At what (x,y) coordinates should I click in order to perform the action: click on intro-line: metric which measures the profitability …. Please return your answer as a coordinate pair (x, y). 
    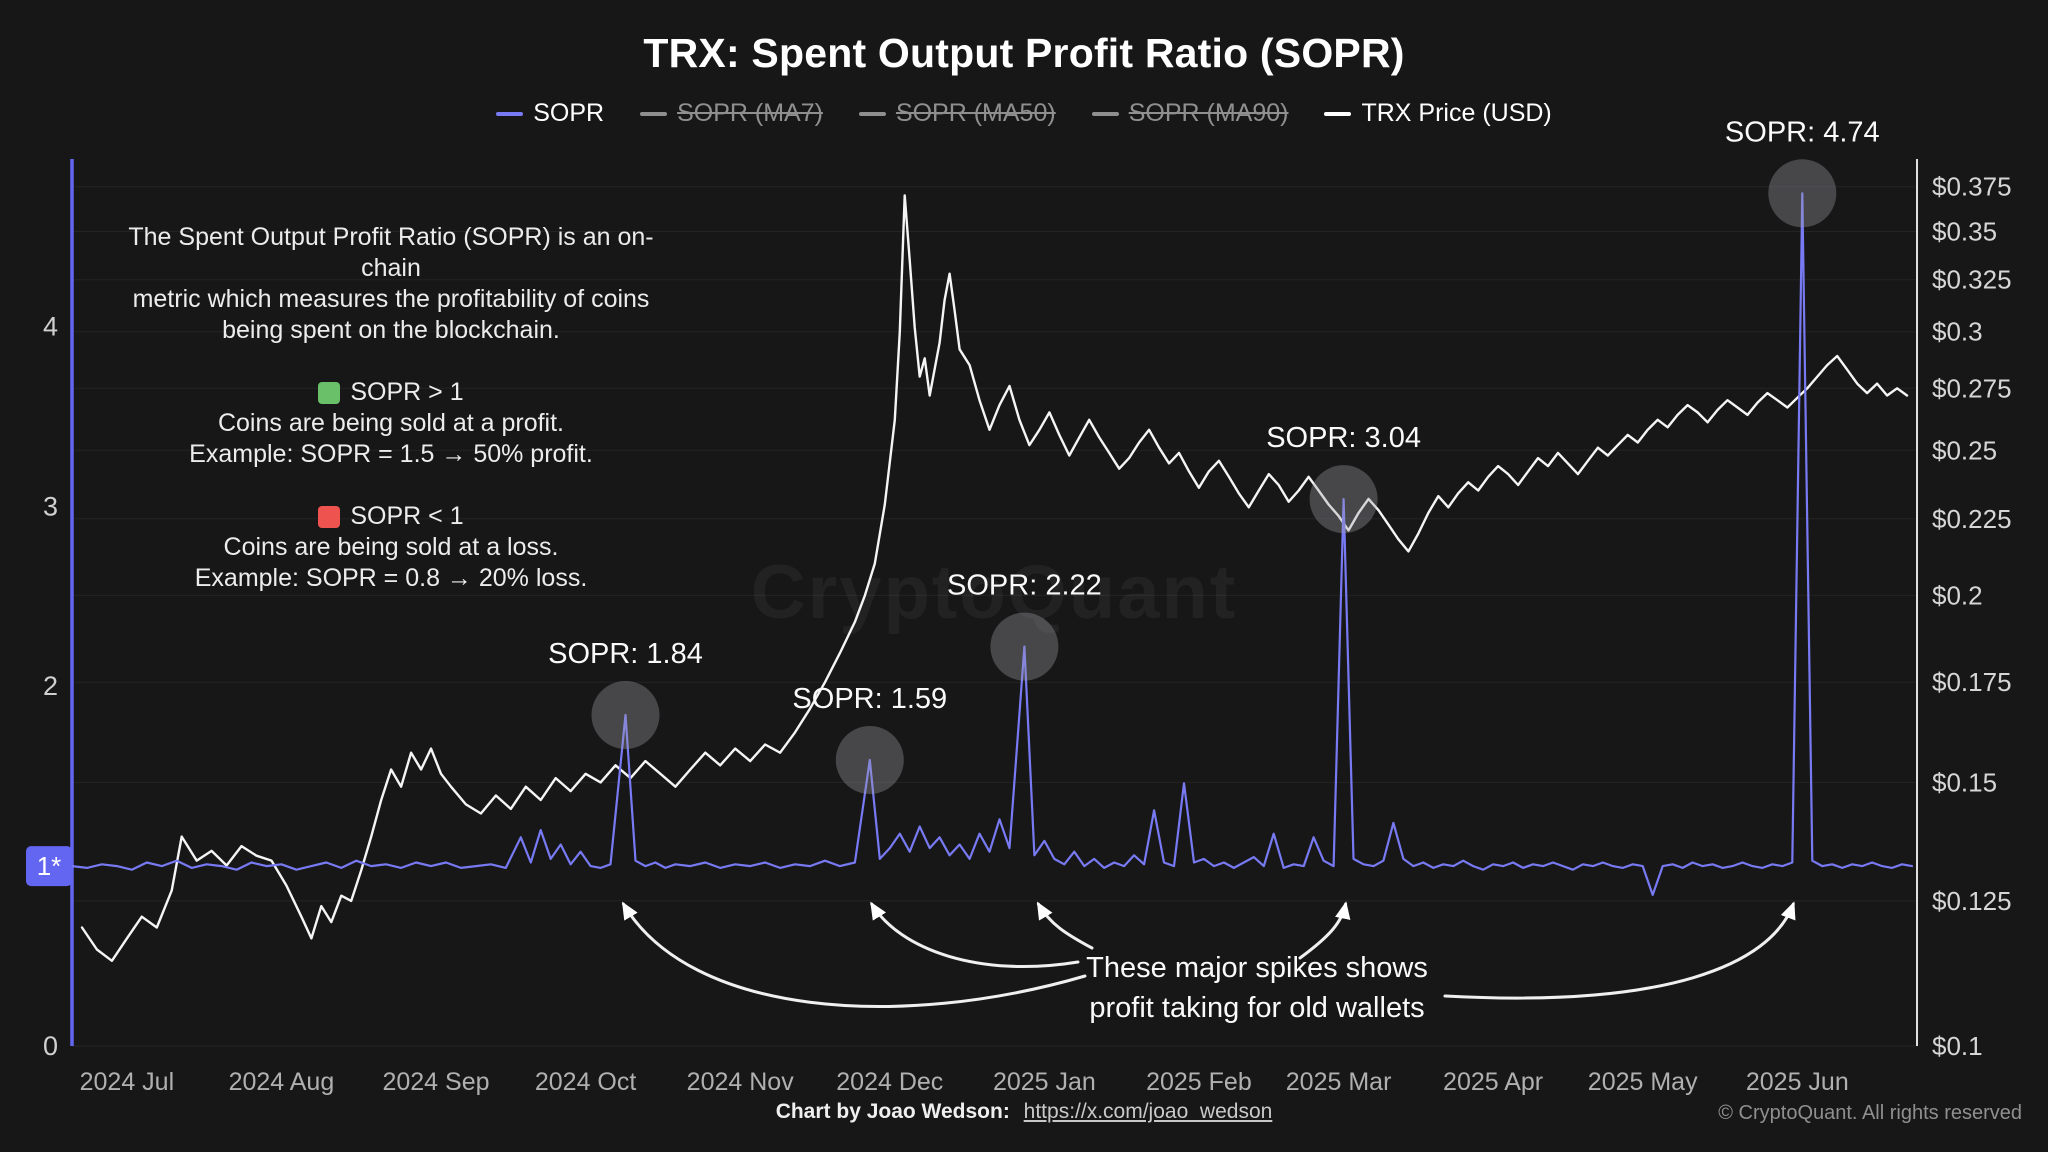
    Looking at the image, I should click on (391, 299).